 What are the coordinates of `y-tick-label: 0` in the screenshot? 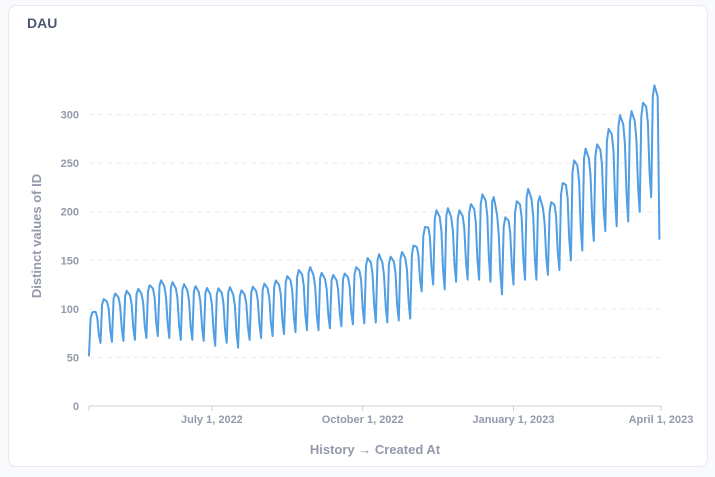 It's located at (76, 407).